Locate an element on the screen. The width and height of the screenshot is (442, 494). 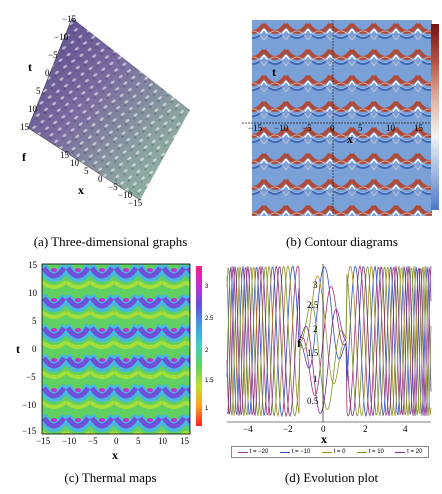
y-tick: 1.5 is located at coordinates (313, 353).